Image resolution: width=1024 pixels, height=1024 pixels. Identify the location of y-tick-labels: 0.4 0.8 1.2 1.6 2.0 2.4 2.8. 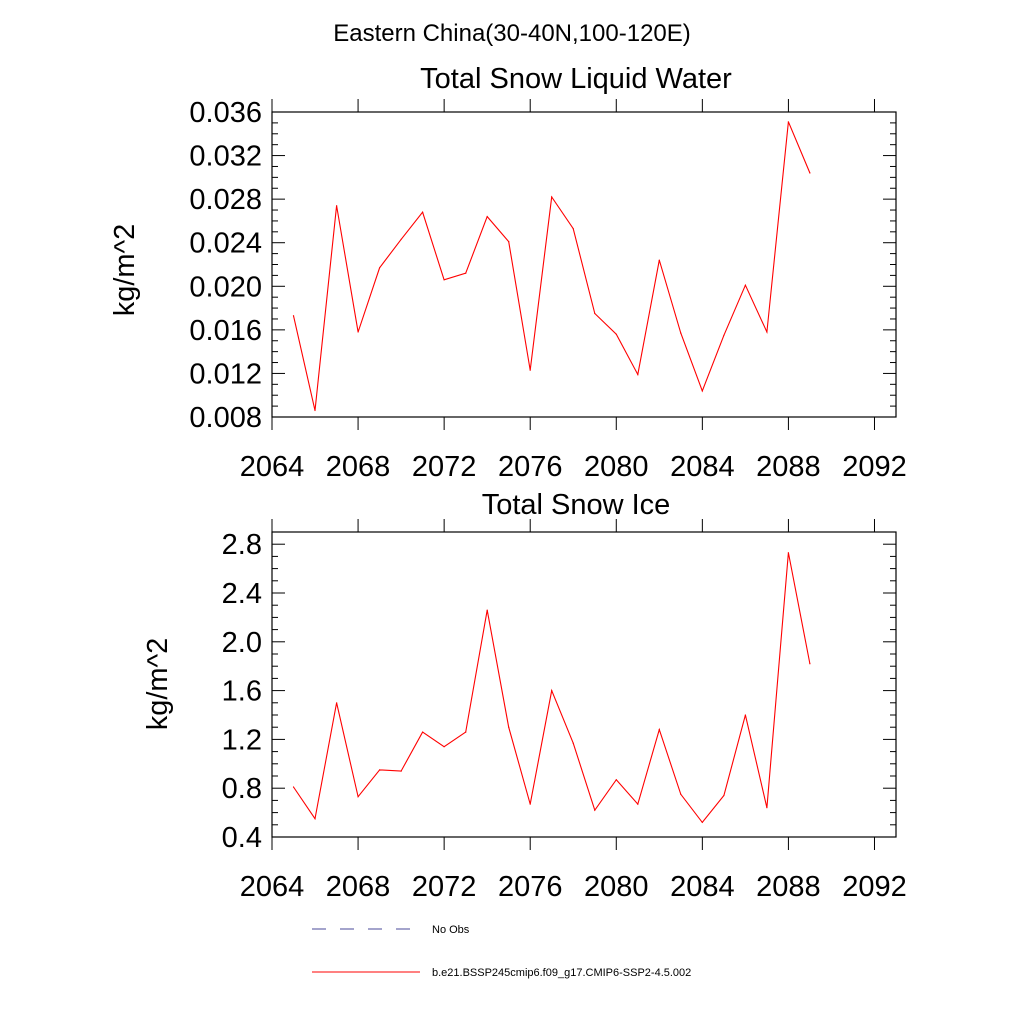
(242, 691).